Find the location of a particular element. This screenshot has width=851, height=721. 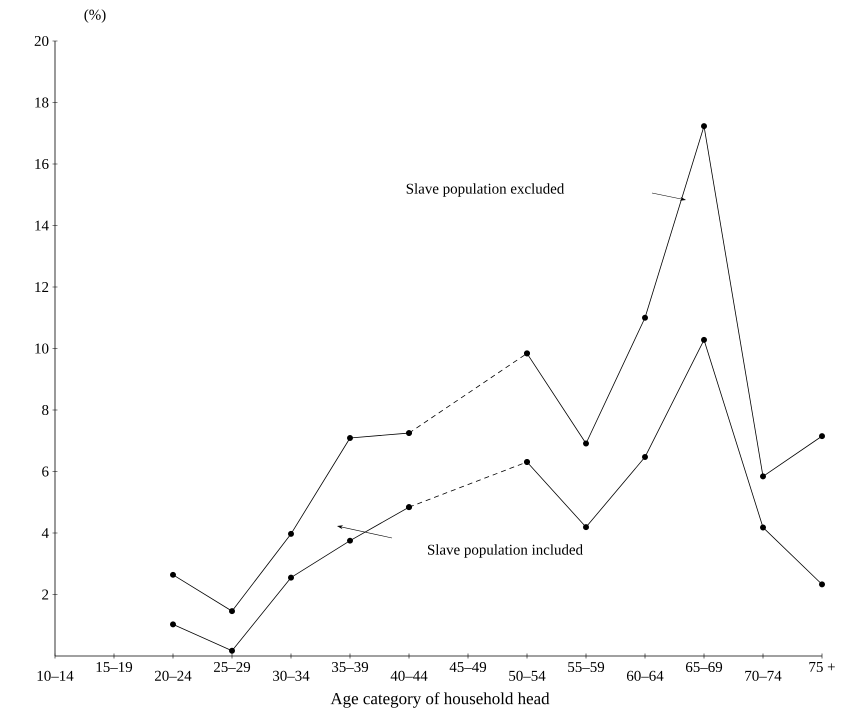

y-tick-label: 18 is located at coordinates (41, 102).